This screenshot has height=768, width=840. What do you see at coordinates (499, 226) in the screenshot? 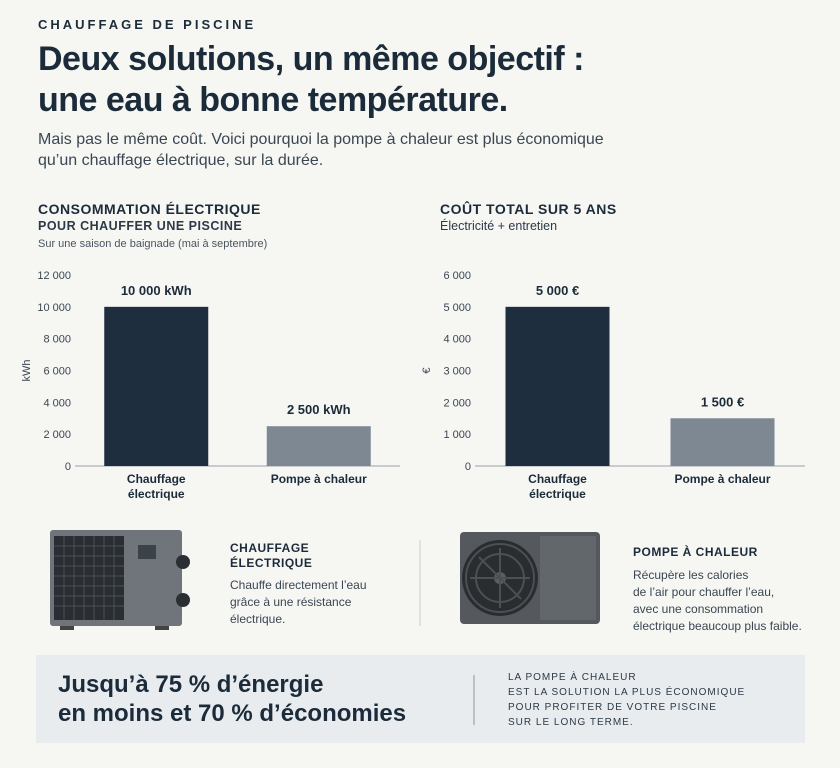
I see `chart-subtitle: Électricité + entretien` at bounding box center [499, 226].